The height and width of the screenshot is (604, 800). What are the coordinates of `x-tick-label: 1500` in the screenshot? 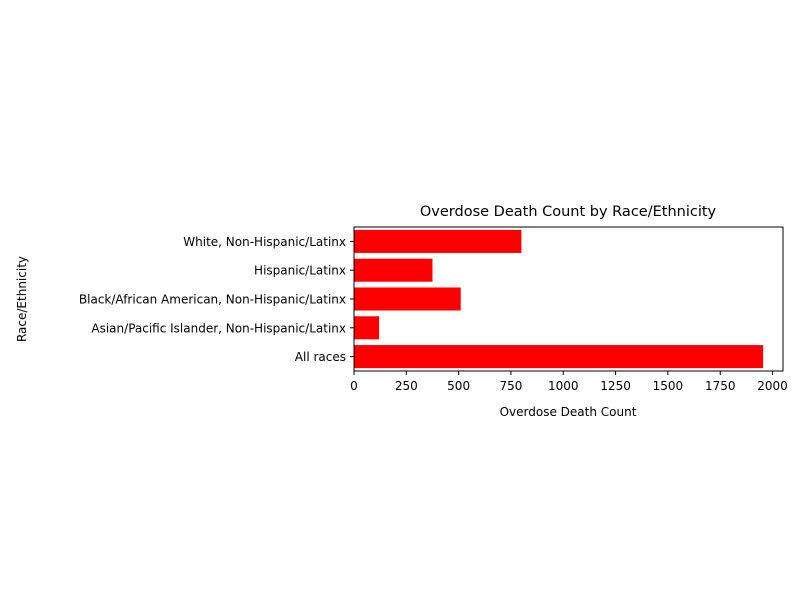 It's located at (668, 386).